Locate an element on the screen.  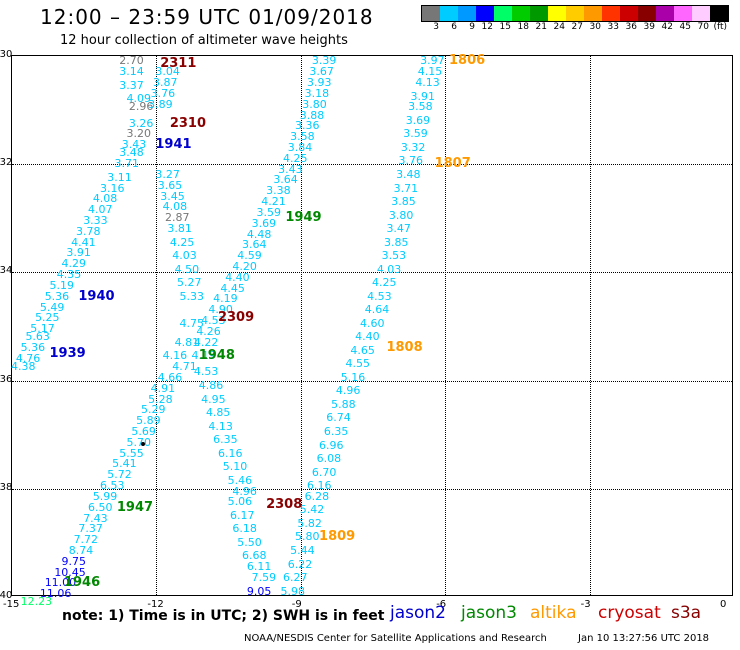
wave-height-value: 4.95 is located at coordinates (213, 399).